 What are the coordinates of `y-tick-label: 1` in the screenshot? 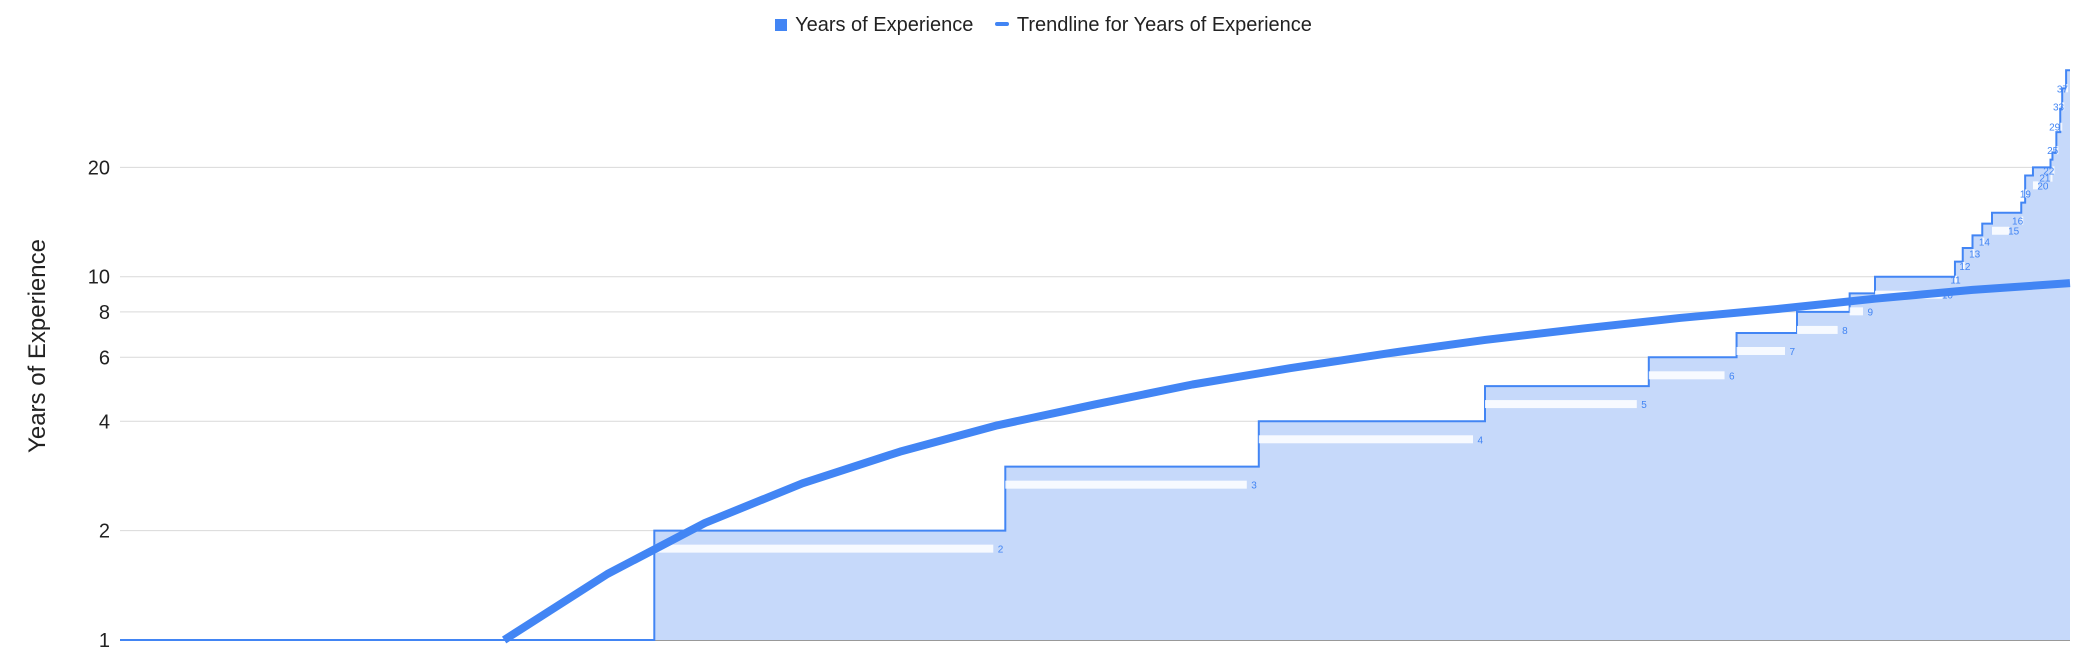 It's located at (104, 641).